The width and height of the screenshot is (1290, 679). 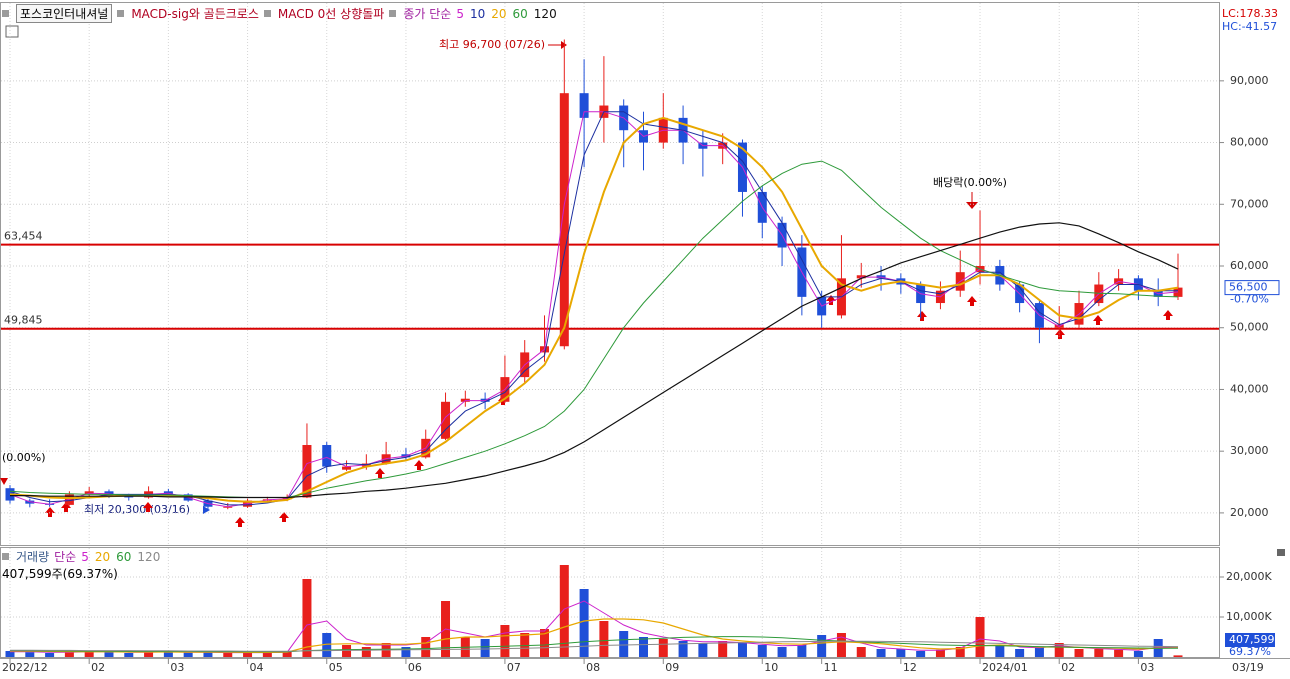 I want to click on y-tick-label: 50,000, so click(x=1249, y=327).